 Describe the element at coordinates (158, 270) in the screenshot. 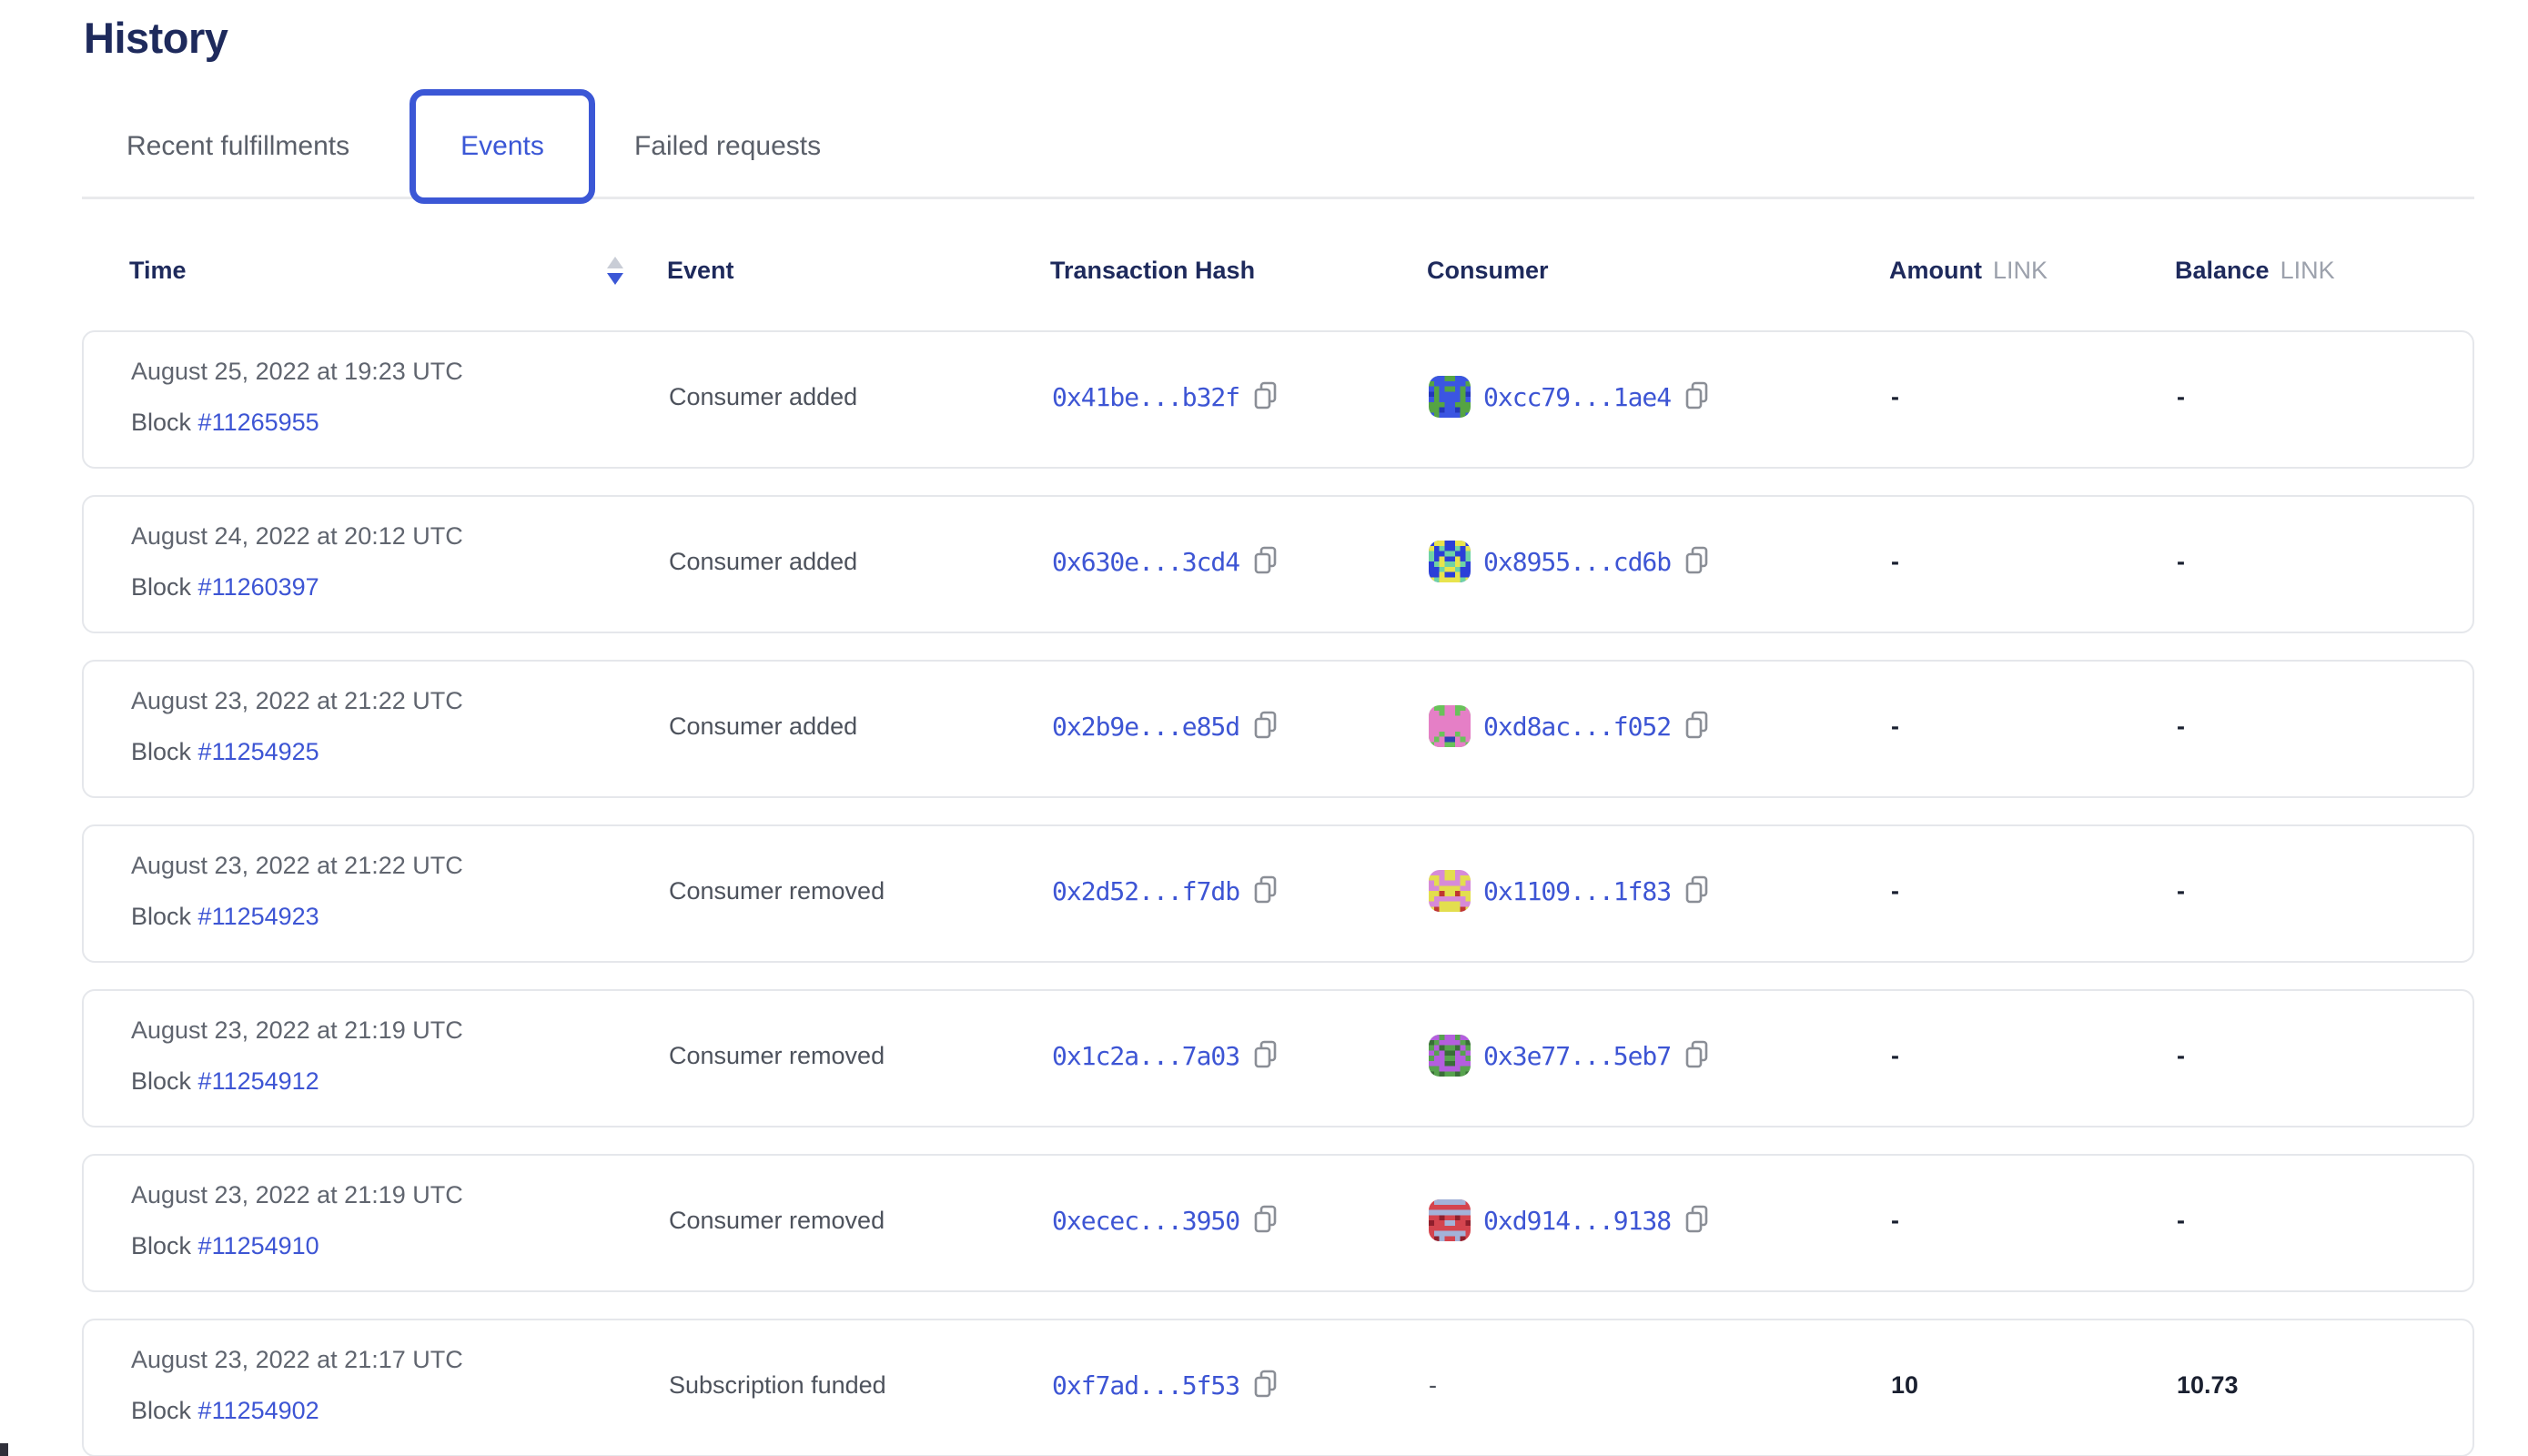

I see `column-label: Time` at that location.